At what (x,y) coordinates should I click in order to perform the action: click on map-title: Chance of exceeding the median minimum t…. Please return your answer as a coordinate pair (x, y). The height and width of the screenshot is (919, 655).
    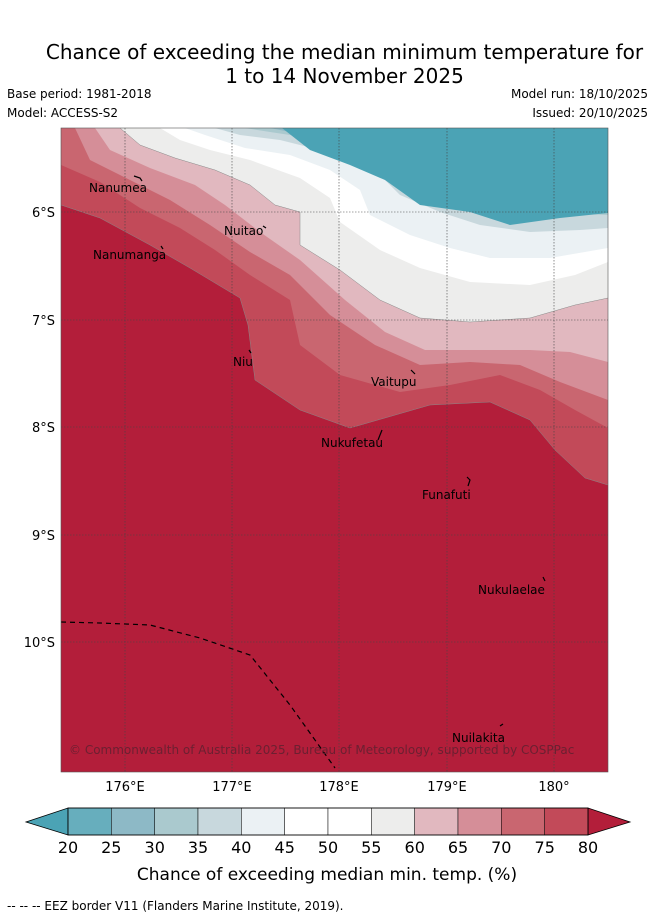
    Looking at the image, I should click on (327, 64).